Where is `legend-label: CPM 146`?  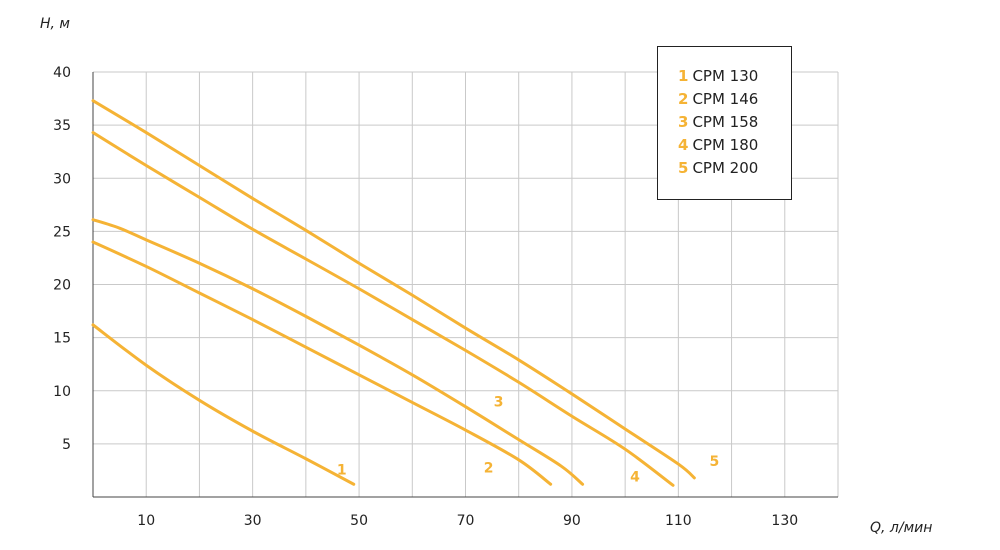 legend-label: CPM 146 is located at coordinates (725, 99).